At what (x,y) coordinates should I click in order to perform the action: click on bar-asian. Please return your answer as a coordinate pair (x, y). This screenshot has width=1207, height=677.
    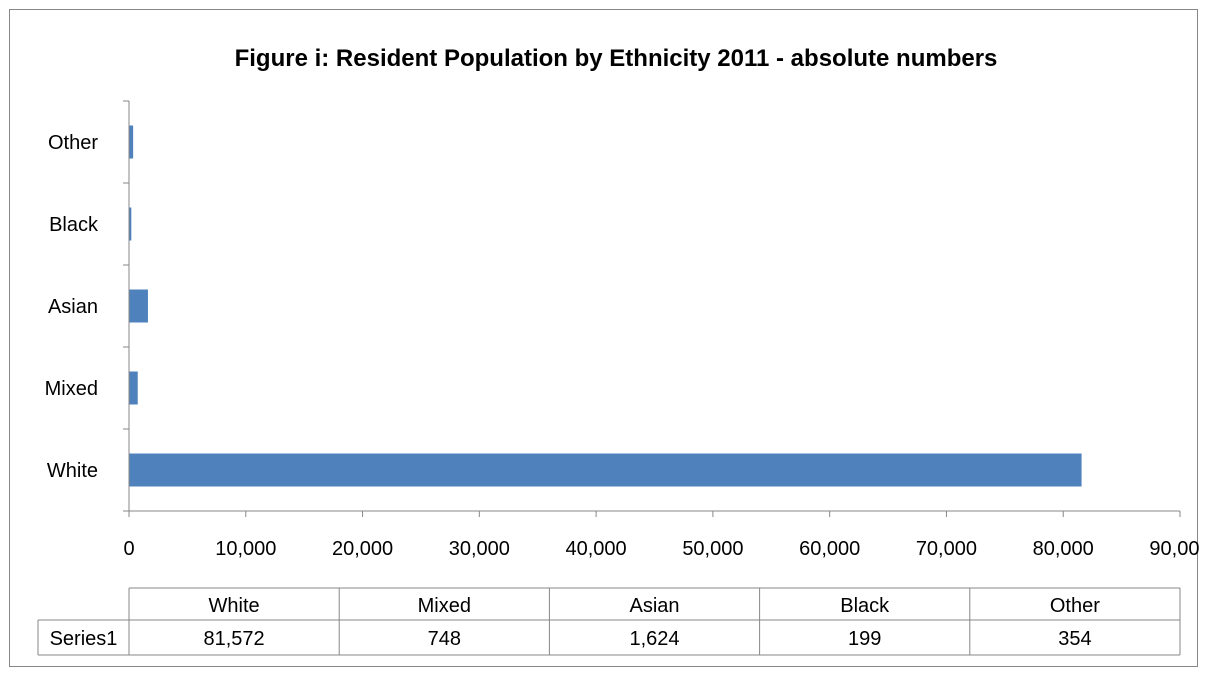
    Looking at the image, I should click on (138, 306).